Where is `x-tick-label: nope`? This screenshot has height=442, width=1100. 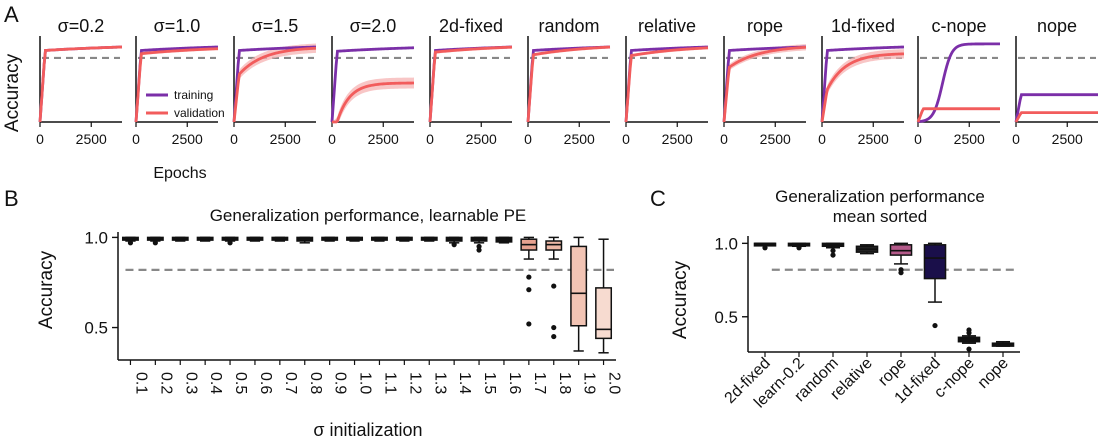
x-tick-label: nope is located at coordinates (993, 373).